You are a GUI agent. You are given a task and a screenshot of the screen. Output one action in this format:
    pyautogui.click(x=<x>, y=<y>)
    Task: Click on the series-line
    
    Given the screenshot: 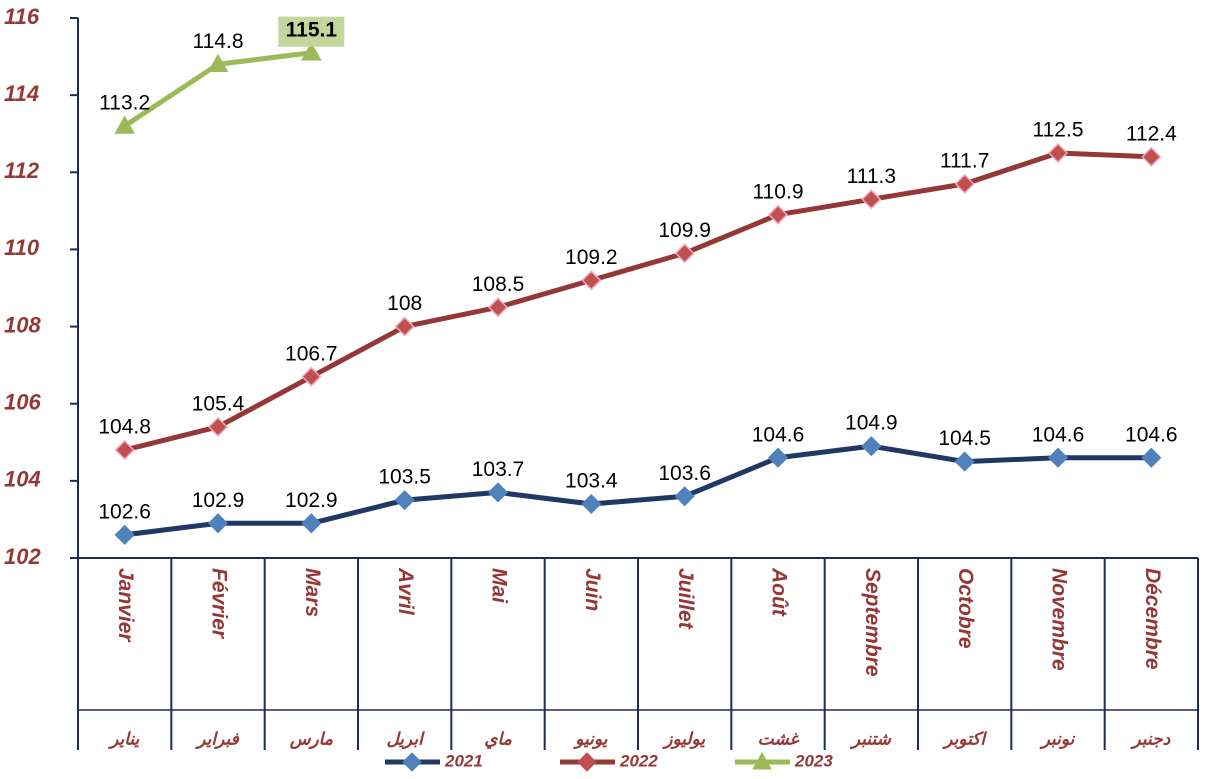 What is the action you would take?
    pyautogui.click(x=638, y=490)
    